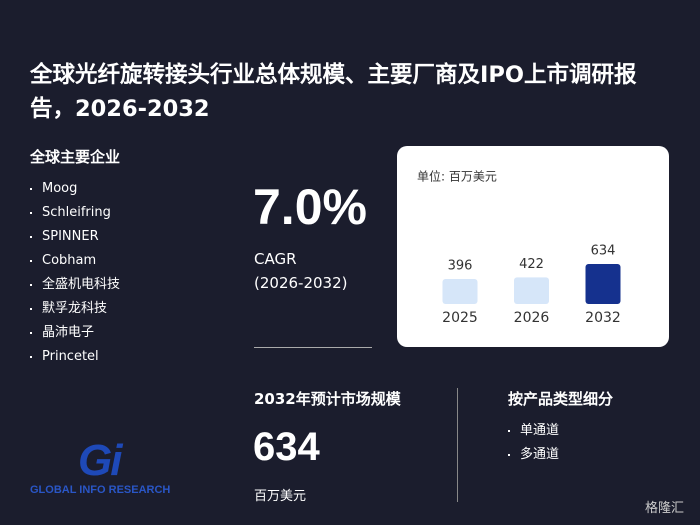 This screenshot has height=525, width=700. Describe the element at coordinates (75, 357) in the screenshot. I see `list-item: Princetel` at that location.